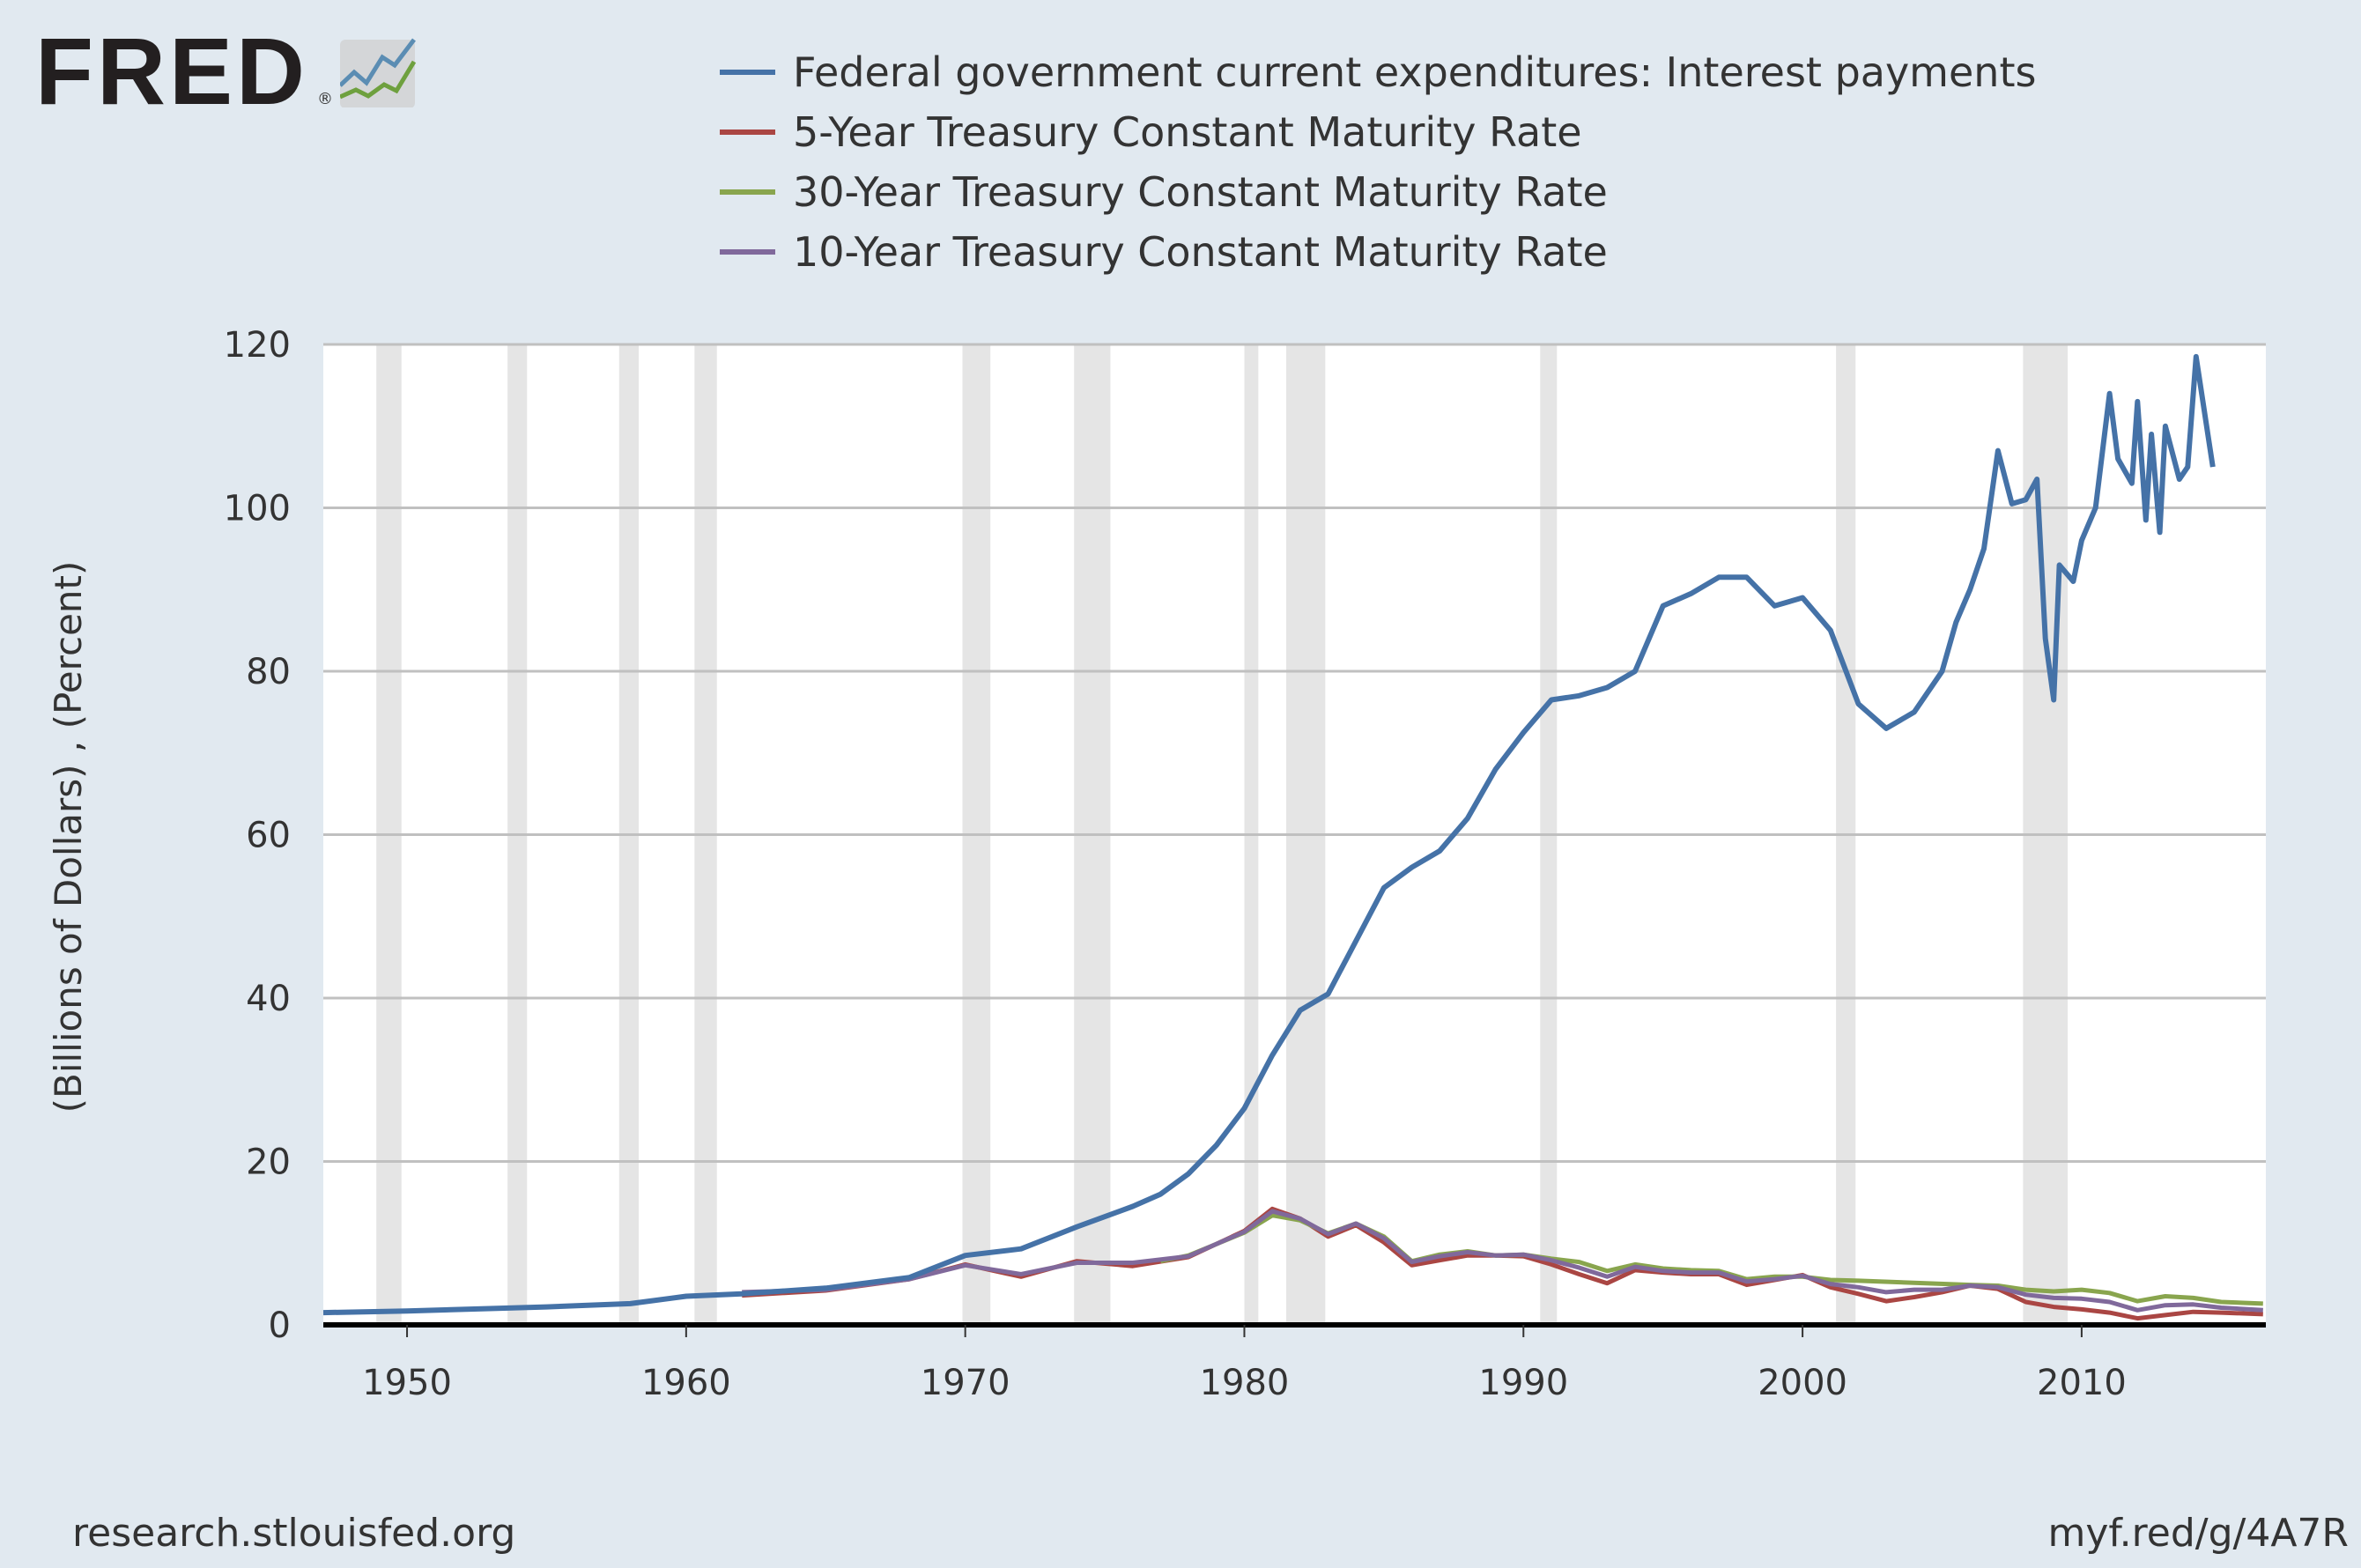 The width and height of the screenshot is (2361, 1568). I want to click on legend-label: 5-Year Treasury Constant Maturity Rate, so click(1187, 132).